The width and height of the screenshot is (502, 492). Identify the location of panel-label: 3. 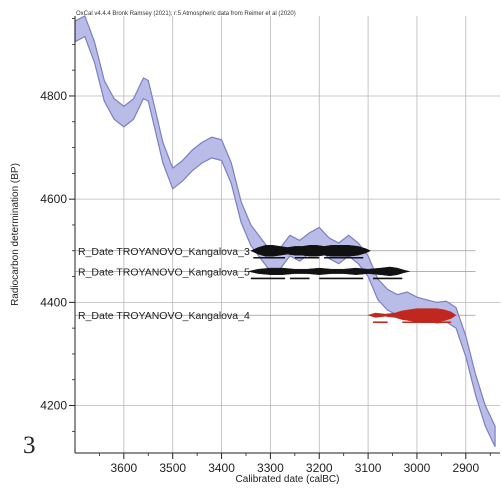
(29, 445).